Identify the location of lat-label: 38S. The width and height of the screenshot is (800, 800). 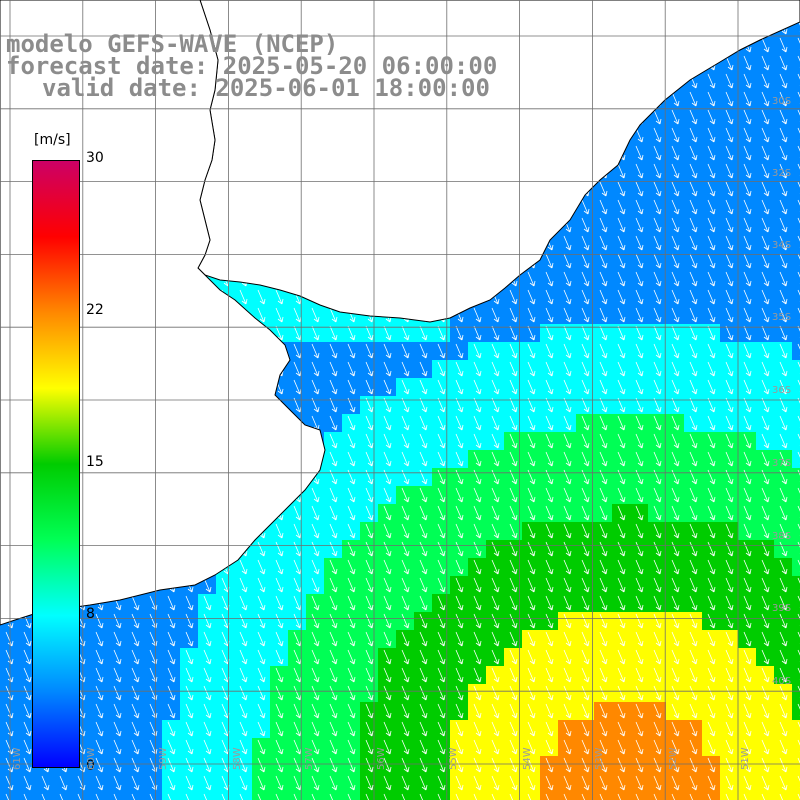
(782, 536).